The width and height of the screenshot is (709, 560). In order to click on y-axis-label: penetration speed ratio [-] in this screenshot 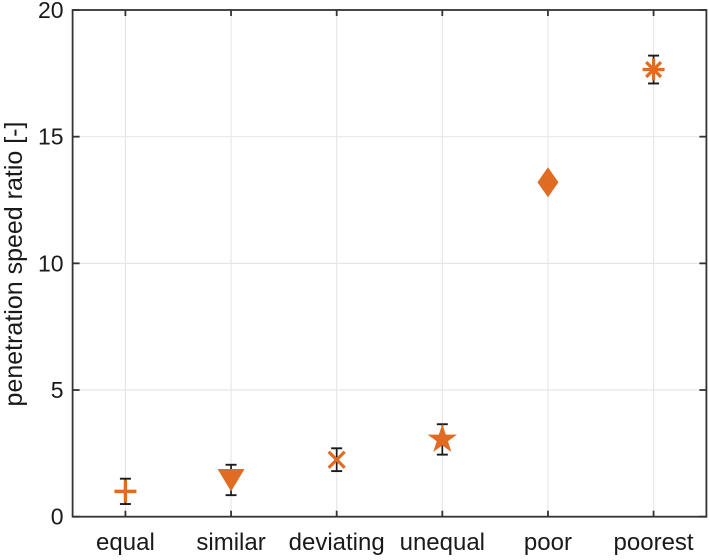, I will do `click(14, 264)`.